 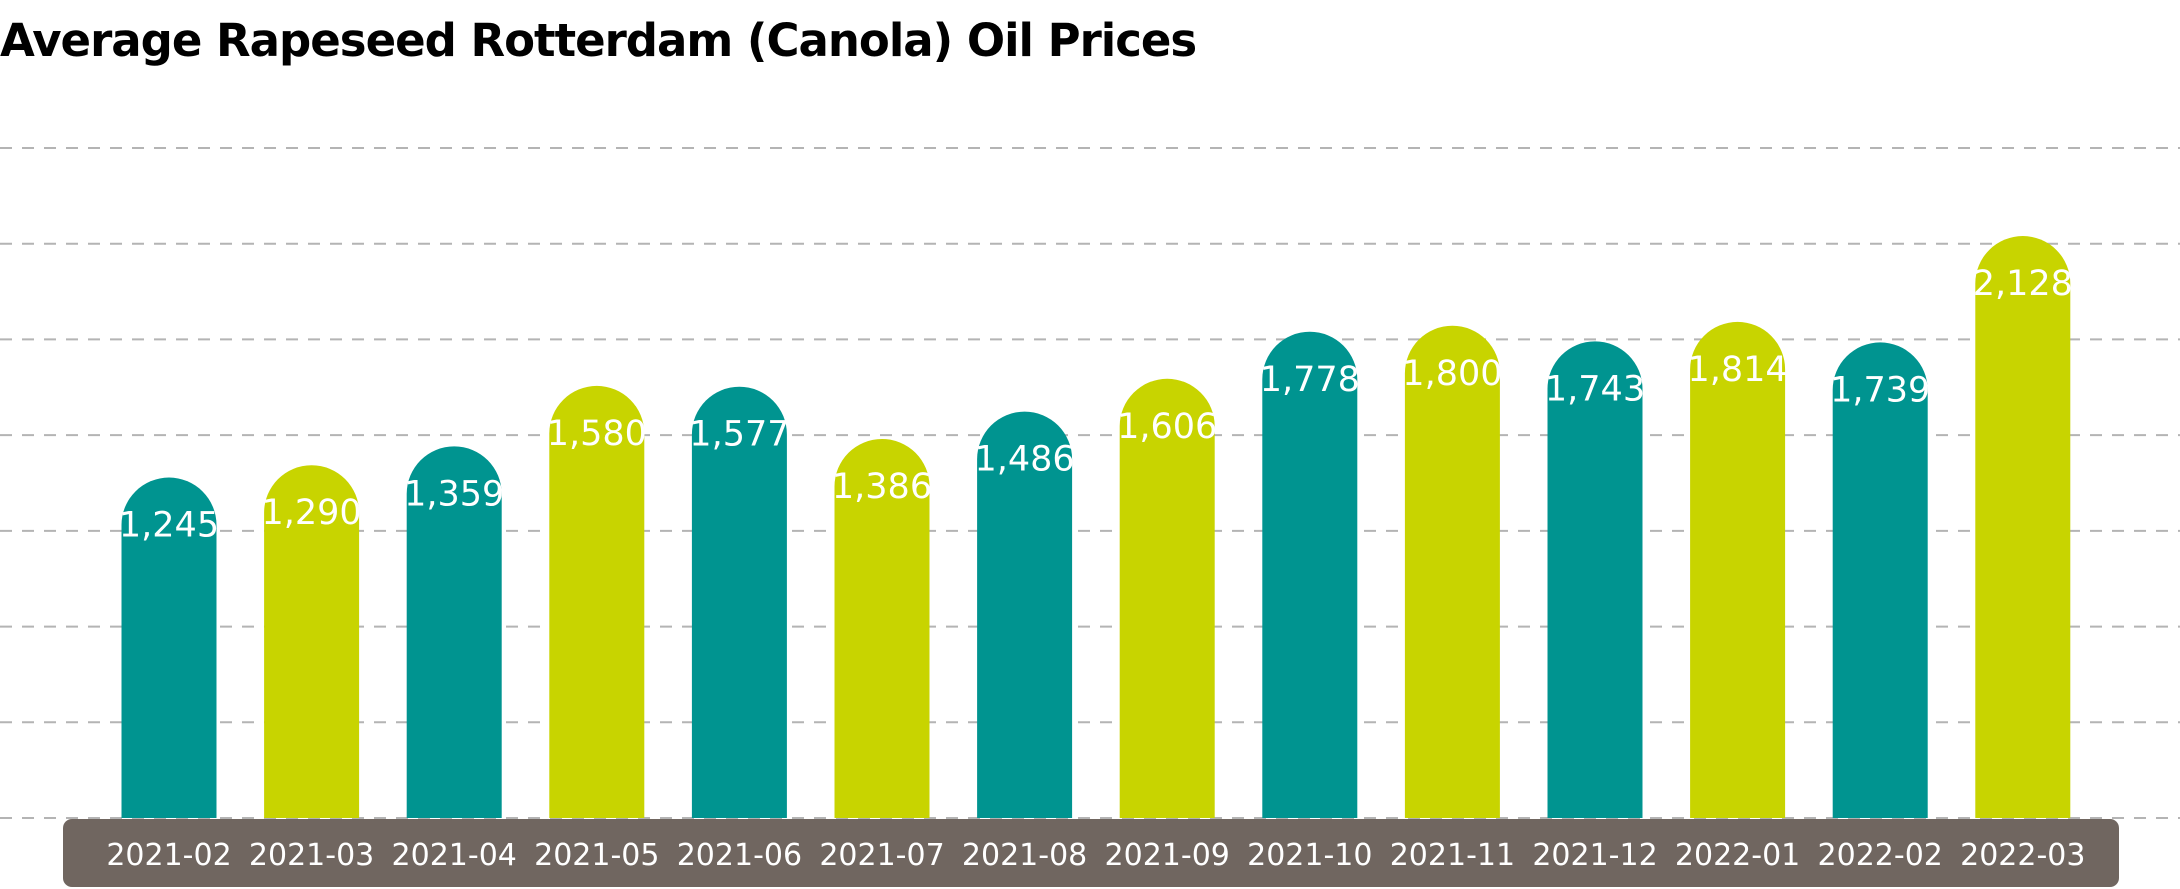 I want to click on value-label: 1,577, so click(x=739, y=435).